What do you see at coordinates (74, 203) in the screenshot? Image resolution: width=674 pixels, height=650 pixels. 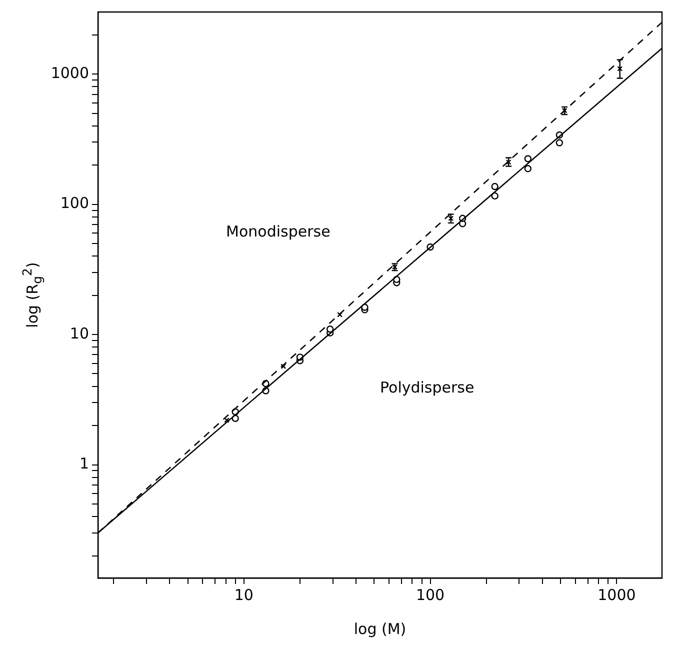 I see `y-tick-label: 100` at bounding box center [74, 203].